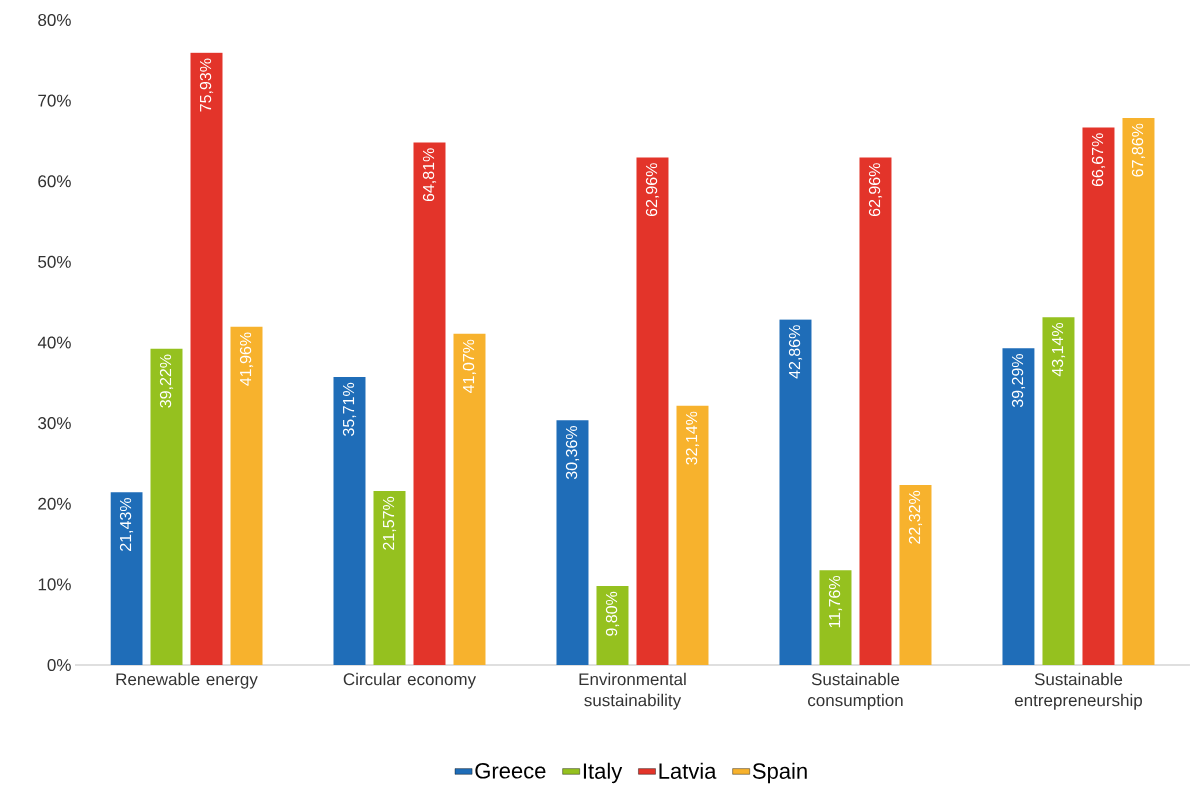 The image size is (1193, 787). Describe the element at coordinates (1078, 691) in the screenshot. I see `x-tick-label: Sustainable entrepreneurship` at that location.